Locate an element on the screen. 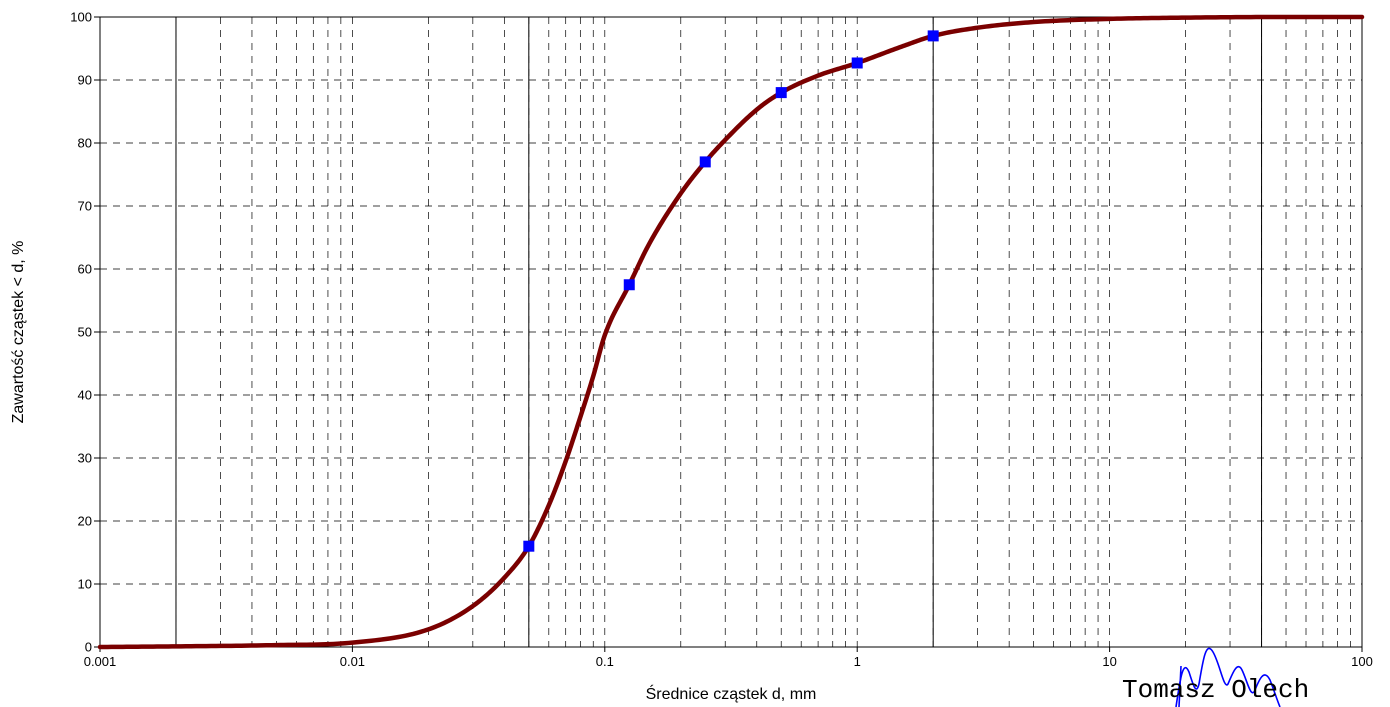 The image size is (1390, 707). x-axis-ticks: 0.001 0.01 0.1 1 10 100 is located at coordinates (728, 658).